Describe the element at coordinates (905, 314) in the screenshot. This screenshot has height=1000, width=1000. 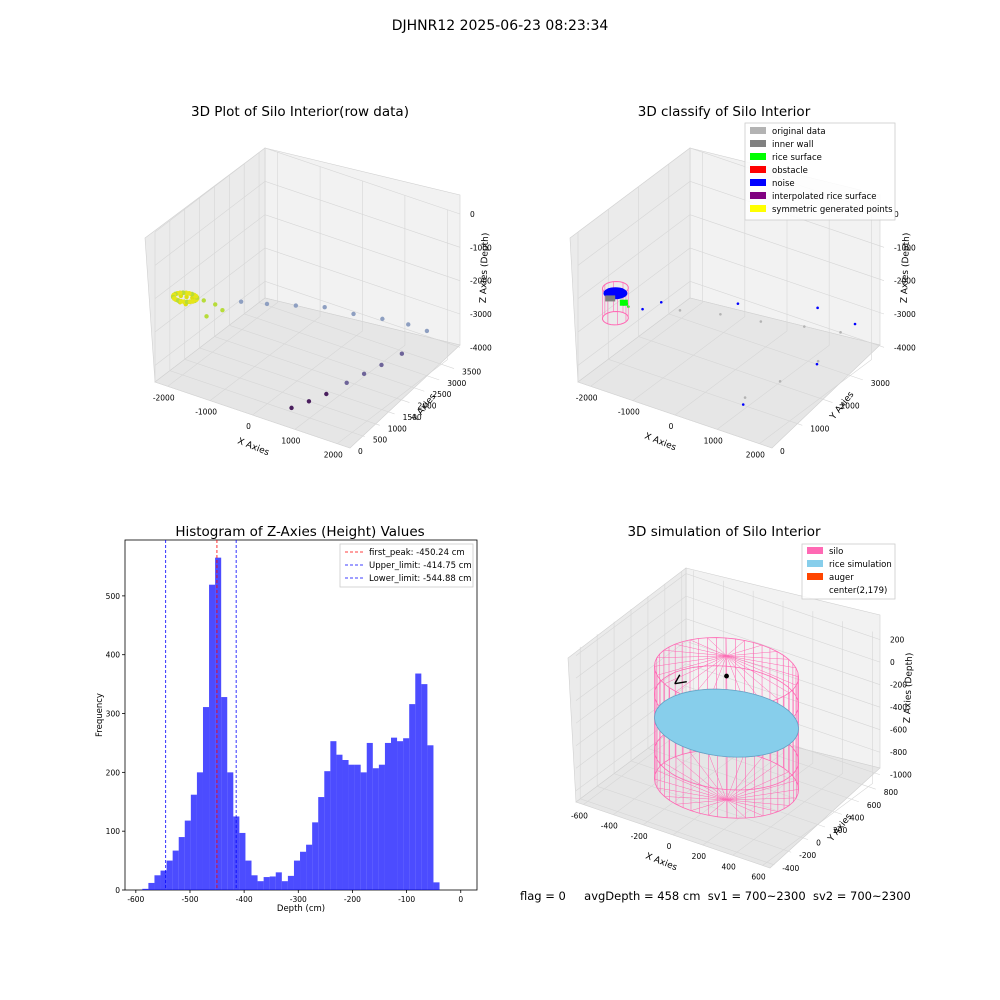
I see `panel2-ztick: -3000` at that location.